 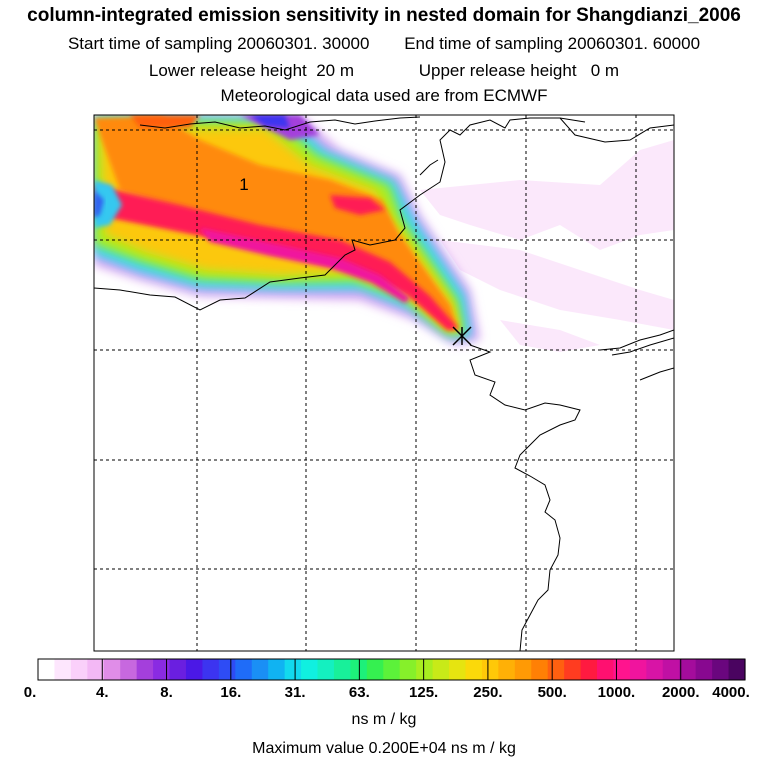 What do you see at coordinates (295, 692) in the screenshot?
I see `colorbar-tick-label: 31.` at bounding box center [295, 692].